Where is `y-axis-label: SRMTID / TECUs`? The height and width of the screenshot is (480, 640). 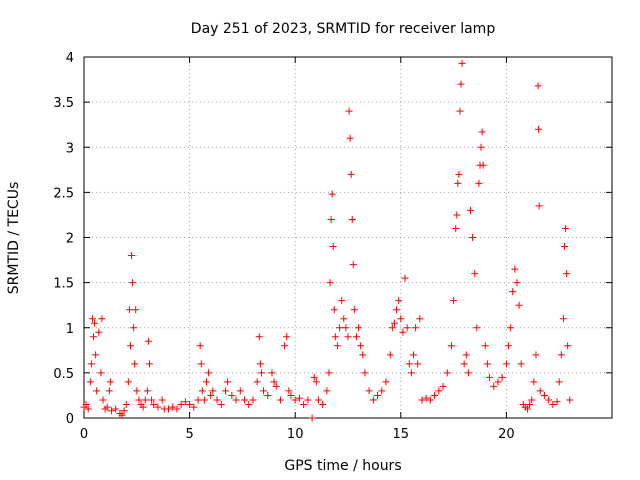
y-axis-label: SRMTID / TECUs is located at coordinates (14, 238).